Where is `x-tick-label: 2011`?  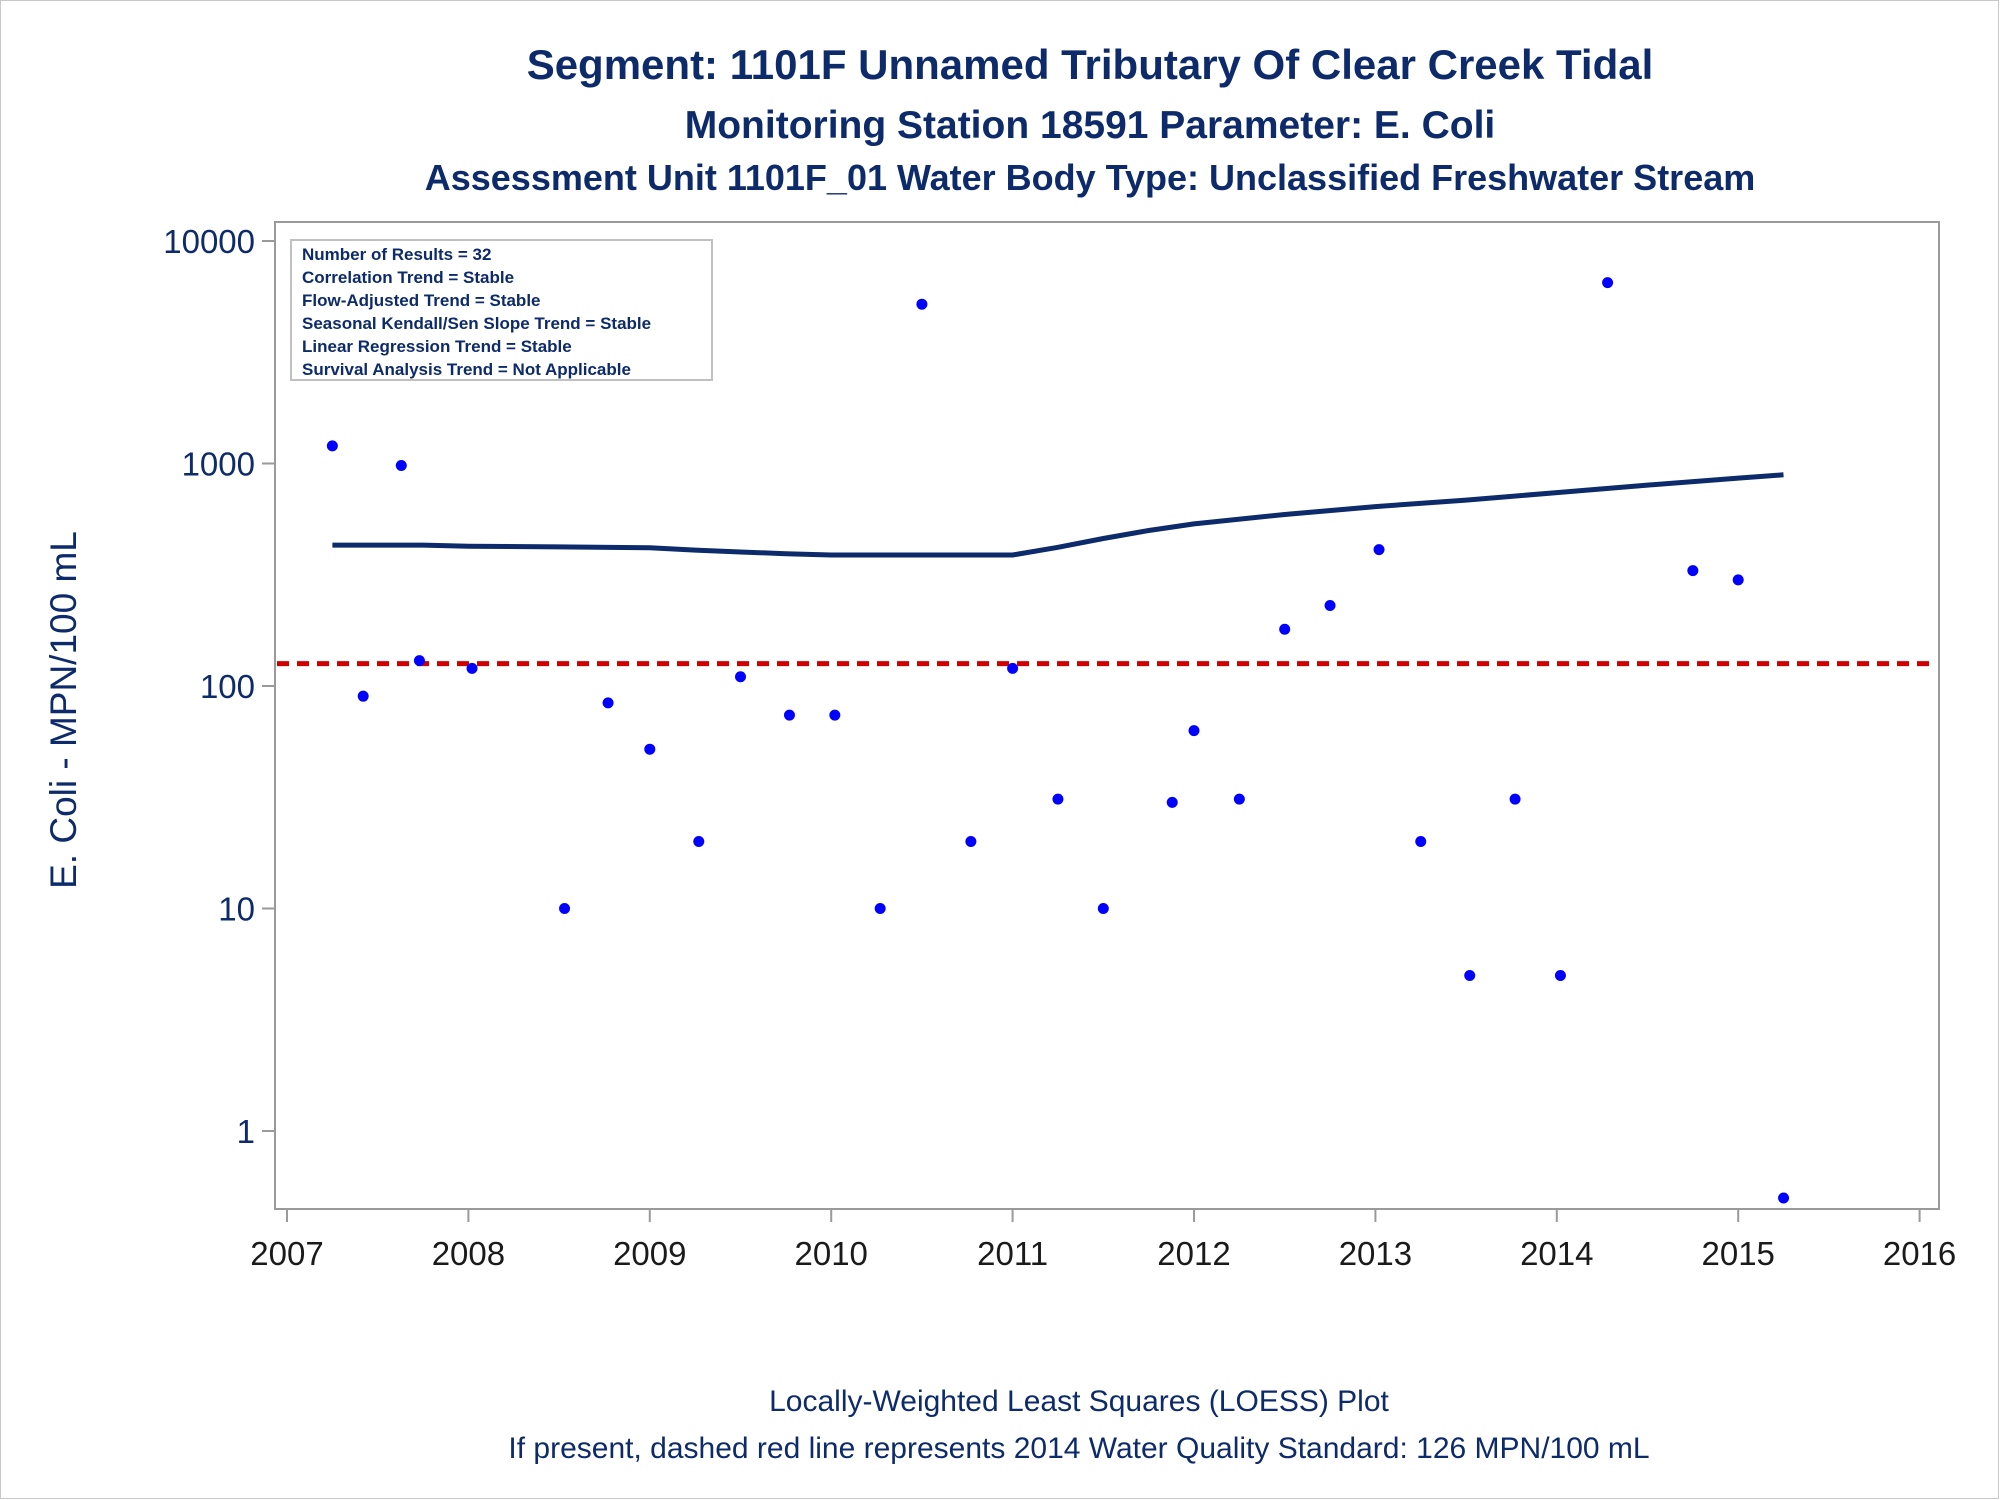
x-tick-label: 2011 is located at coordinates (1012, 1253).